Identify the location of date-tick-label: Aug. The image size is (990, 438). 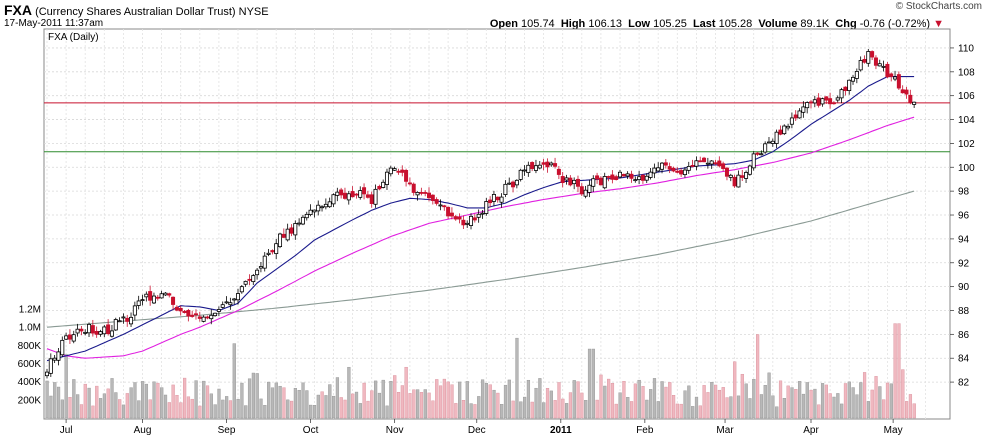
(143, 430).